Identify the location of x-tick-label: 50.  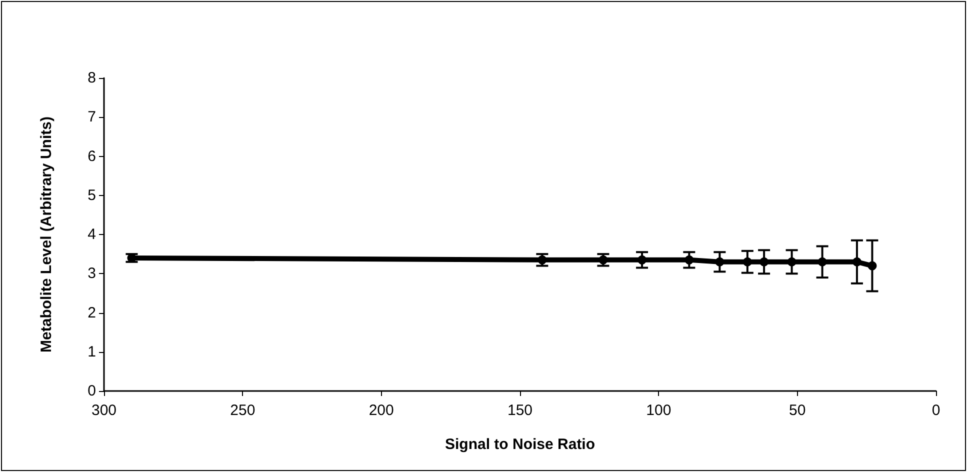
(797, 410).